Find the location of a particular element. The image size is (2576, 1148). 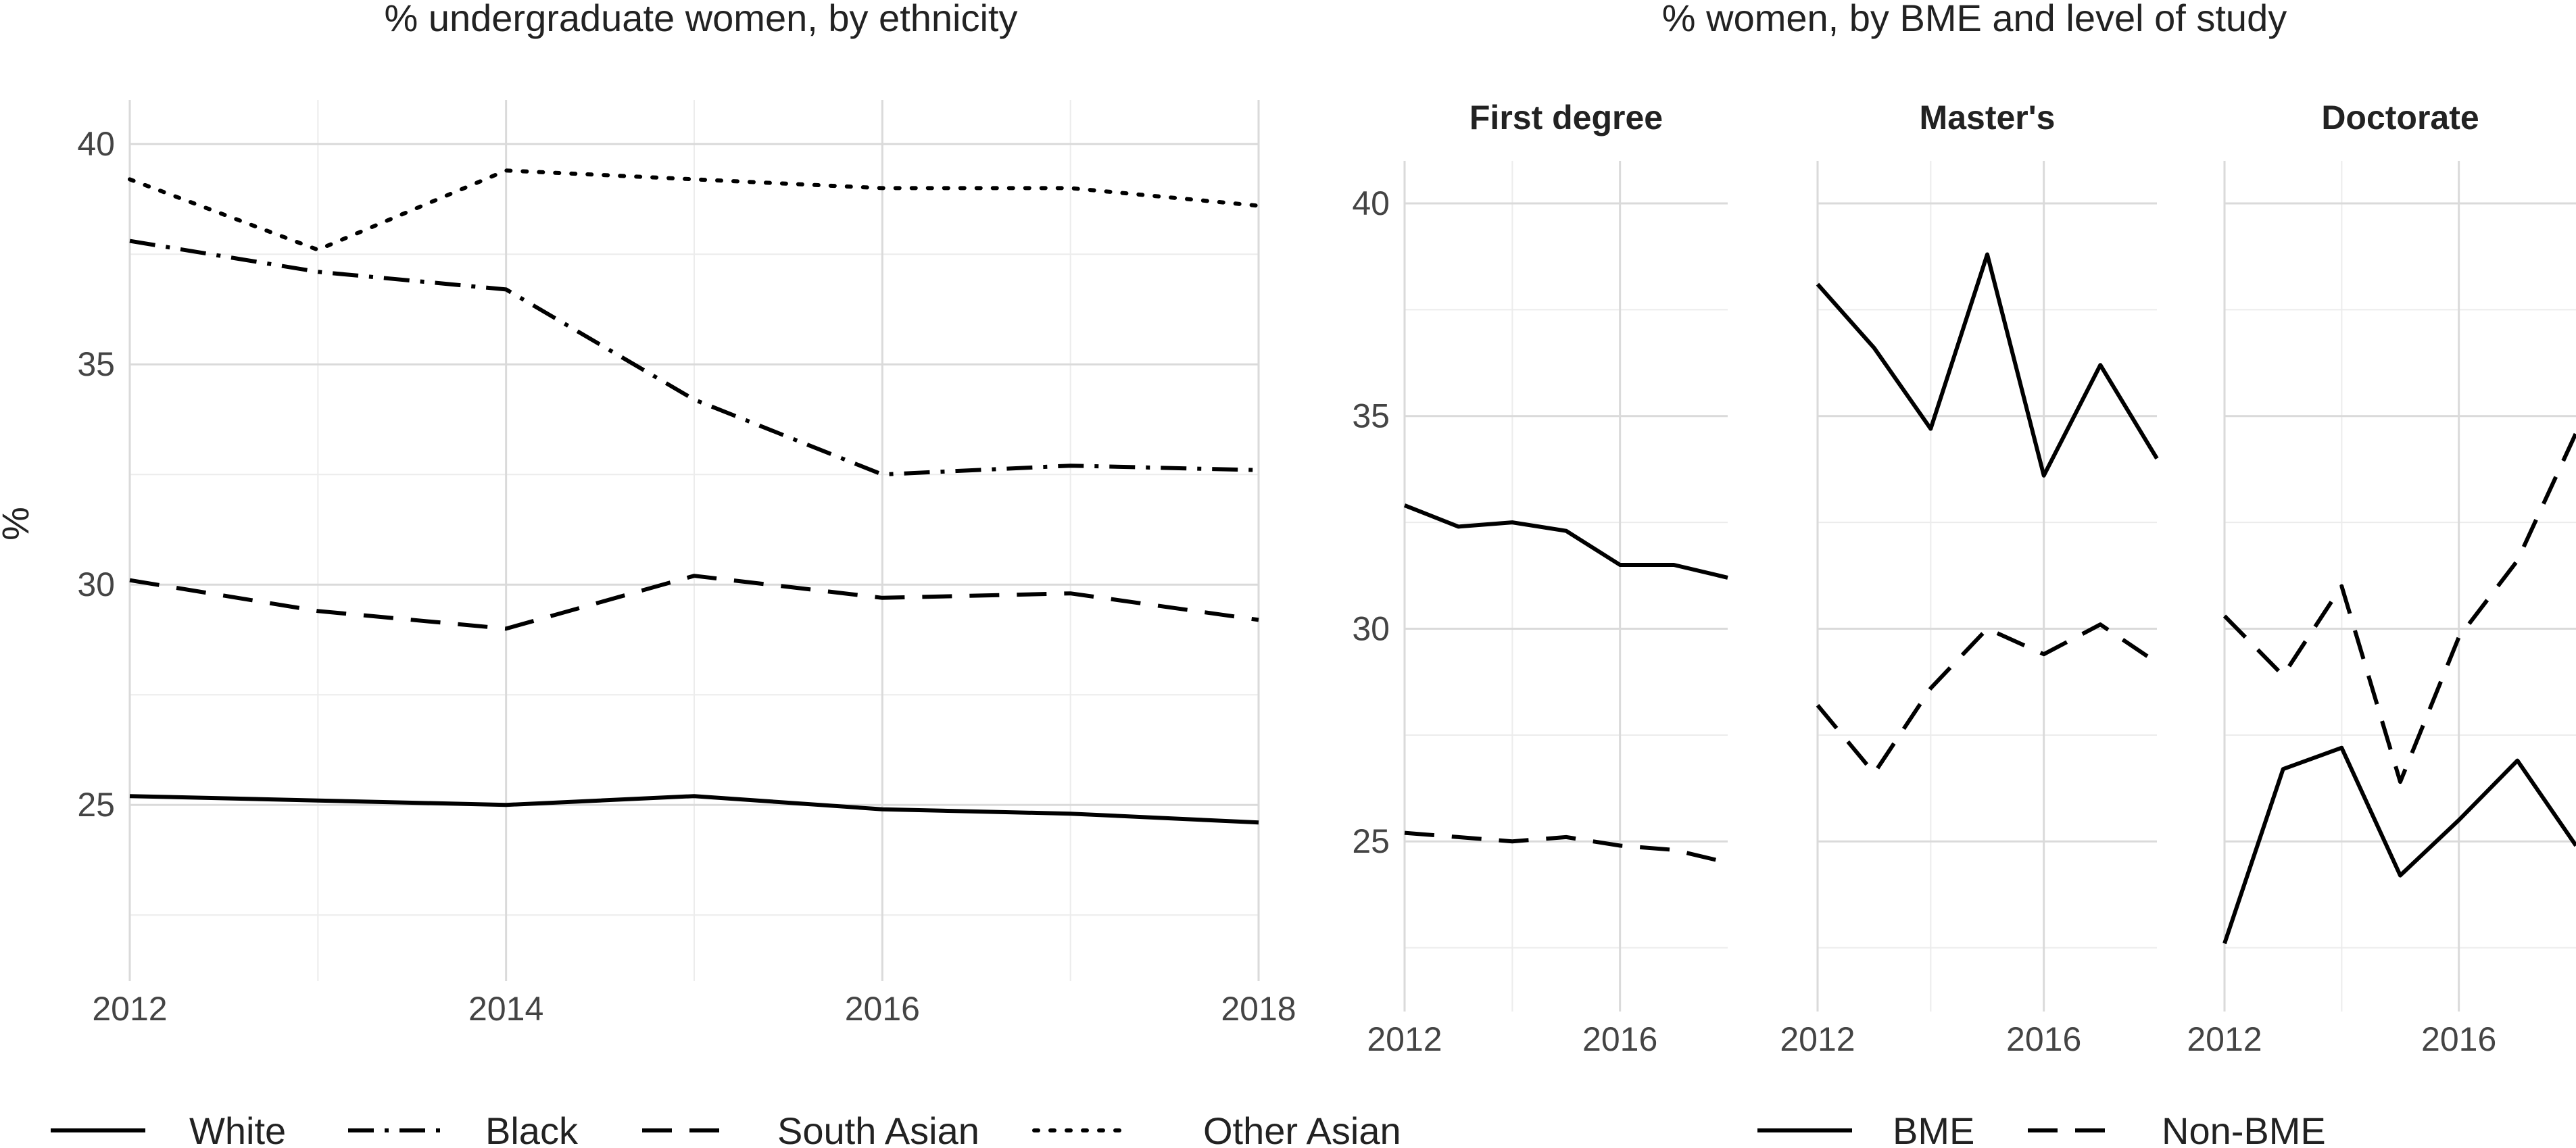

legend-label-other-asian: Other Asian is located at coordinates (1302, 1129).